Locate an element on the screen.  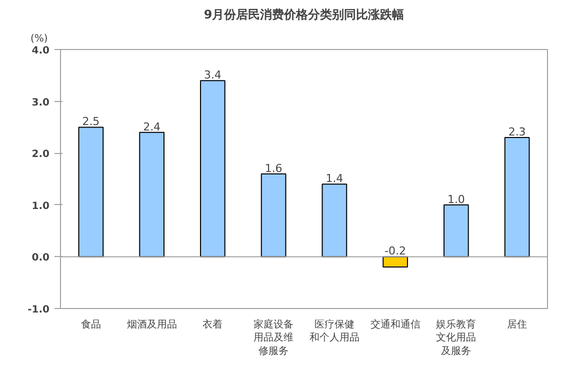
data-label: -0.2 is located at coordinates (395, 251).